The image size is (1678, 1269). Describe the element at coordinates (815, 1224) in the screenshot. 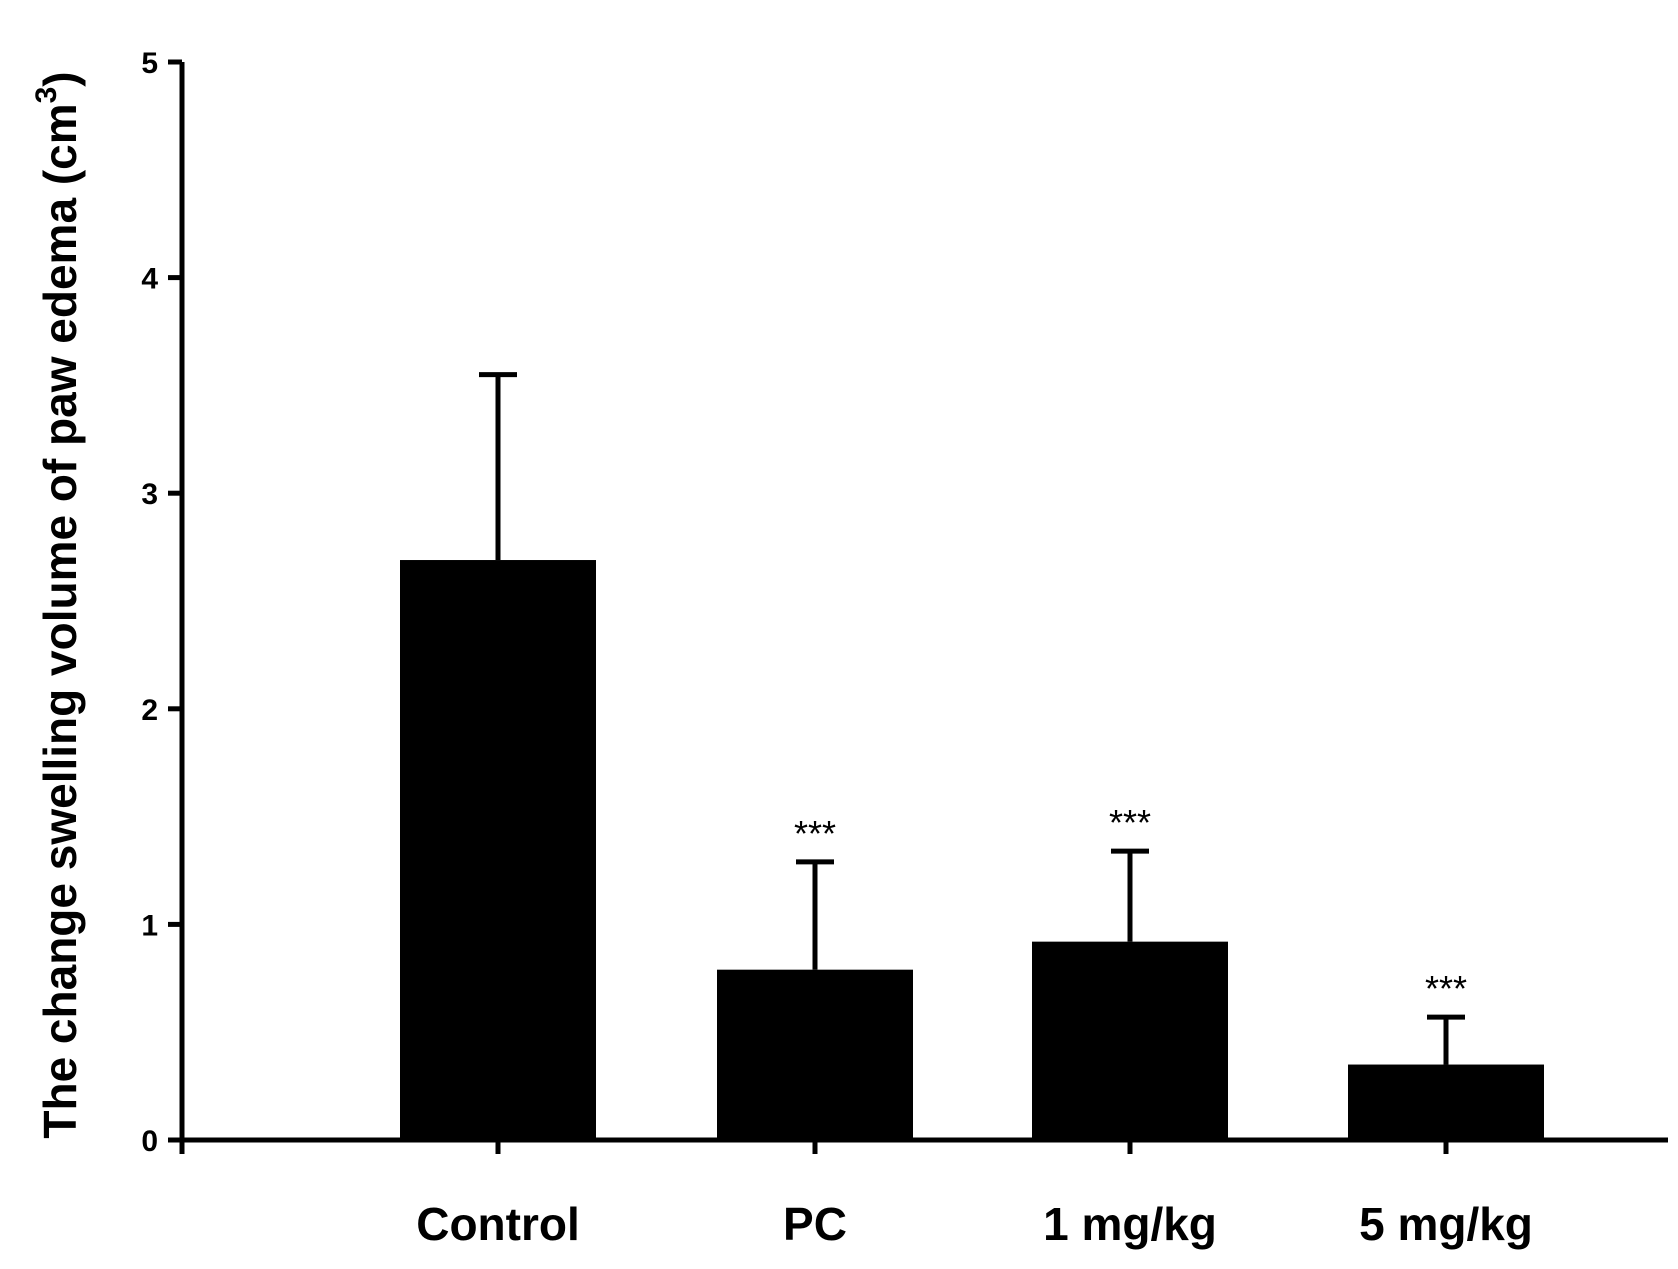

I see `x-category-label: PC` at that location.